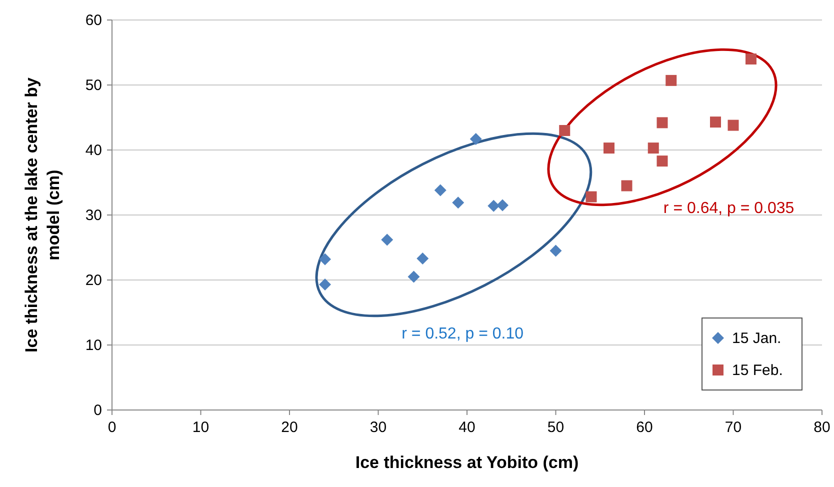  I want to click on y-tick-label: 60, so click(93, 20).